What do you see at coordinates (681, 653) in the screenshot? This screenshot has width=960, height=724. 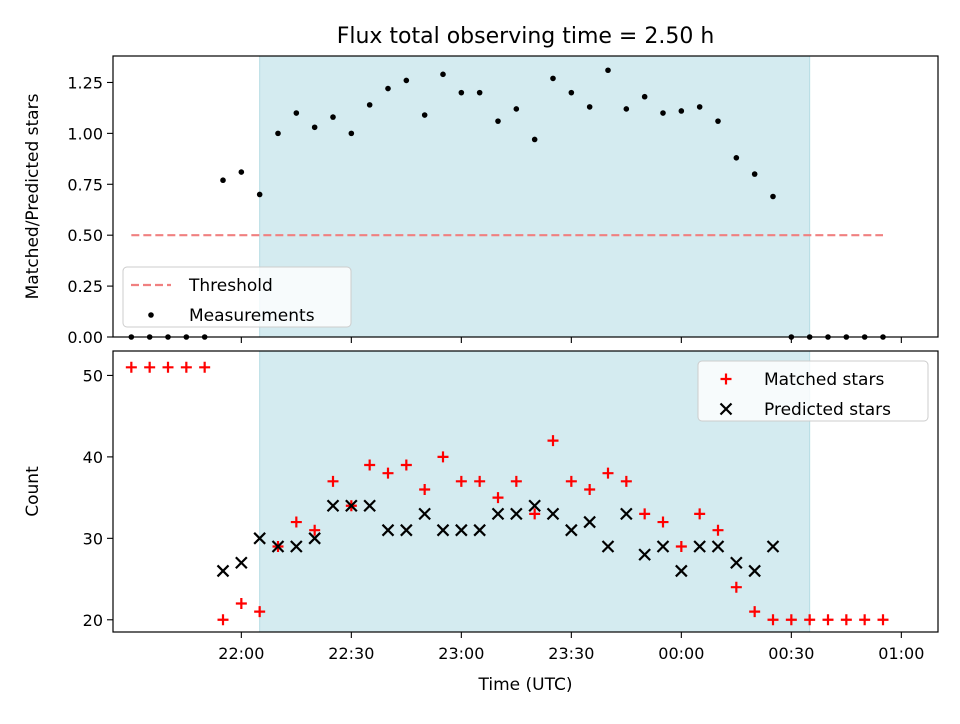 I see `panel-2-x-tick-label: 00:00` at bounding box center [681, 653].